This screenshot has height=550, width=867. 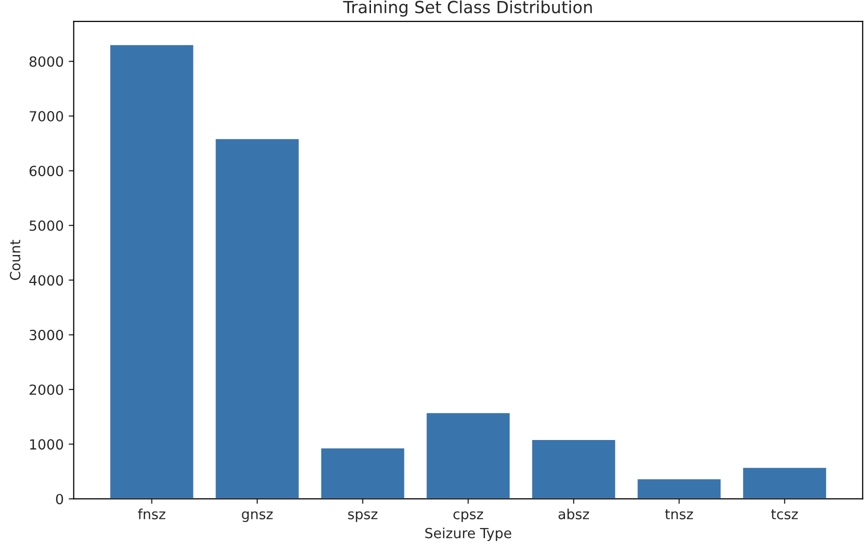 I want to click on x-tick-label: absz, so click(x=573, y=514).